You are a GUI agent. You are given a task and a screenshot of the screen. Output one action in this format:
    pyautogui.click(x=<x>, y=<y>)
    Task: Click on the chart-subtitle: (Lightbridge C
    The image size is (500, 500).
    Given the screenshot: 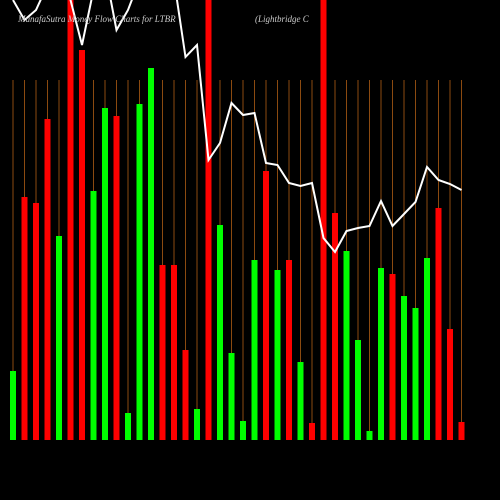 What is the action you would take?
    pyautogui.click(x=282, y=19)
    